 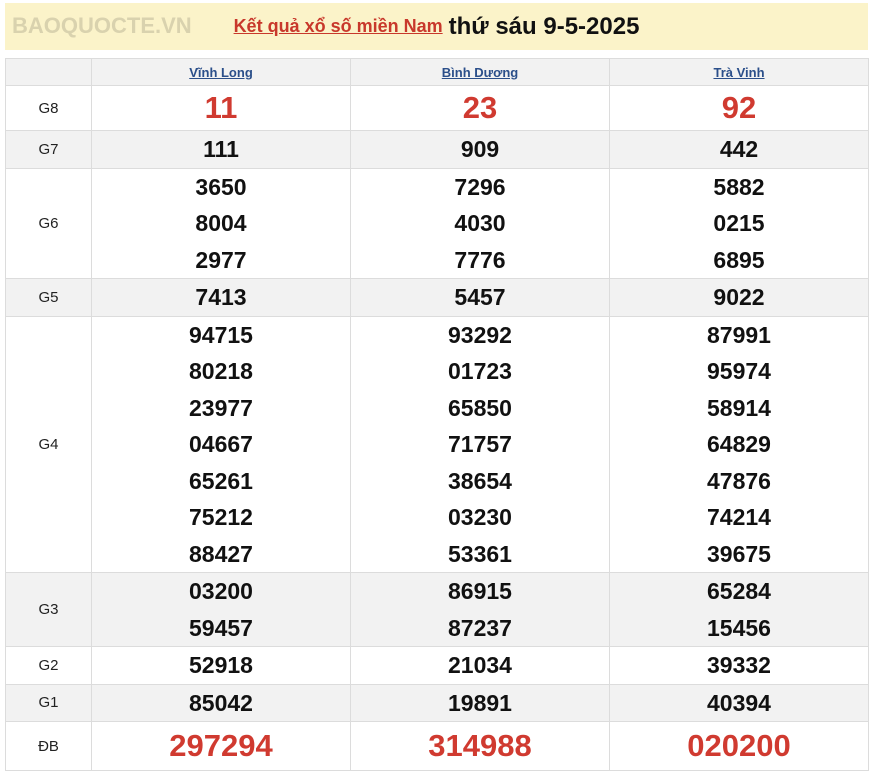 What do you see at coordinates (48, 746) in the screenshot?
I see `prize-label: ĐB` at bounding box center [48, 746].